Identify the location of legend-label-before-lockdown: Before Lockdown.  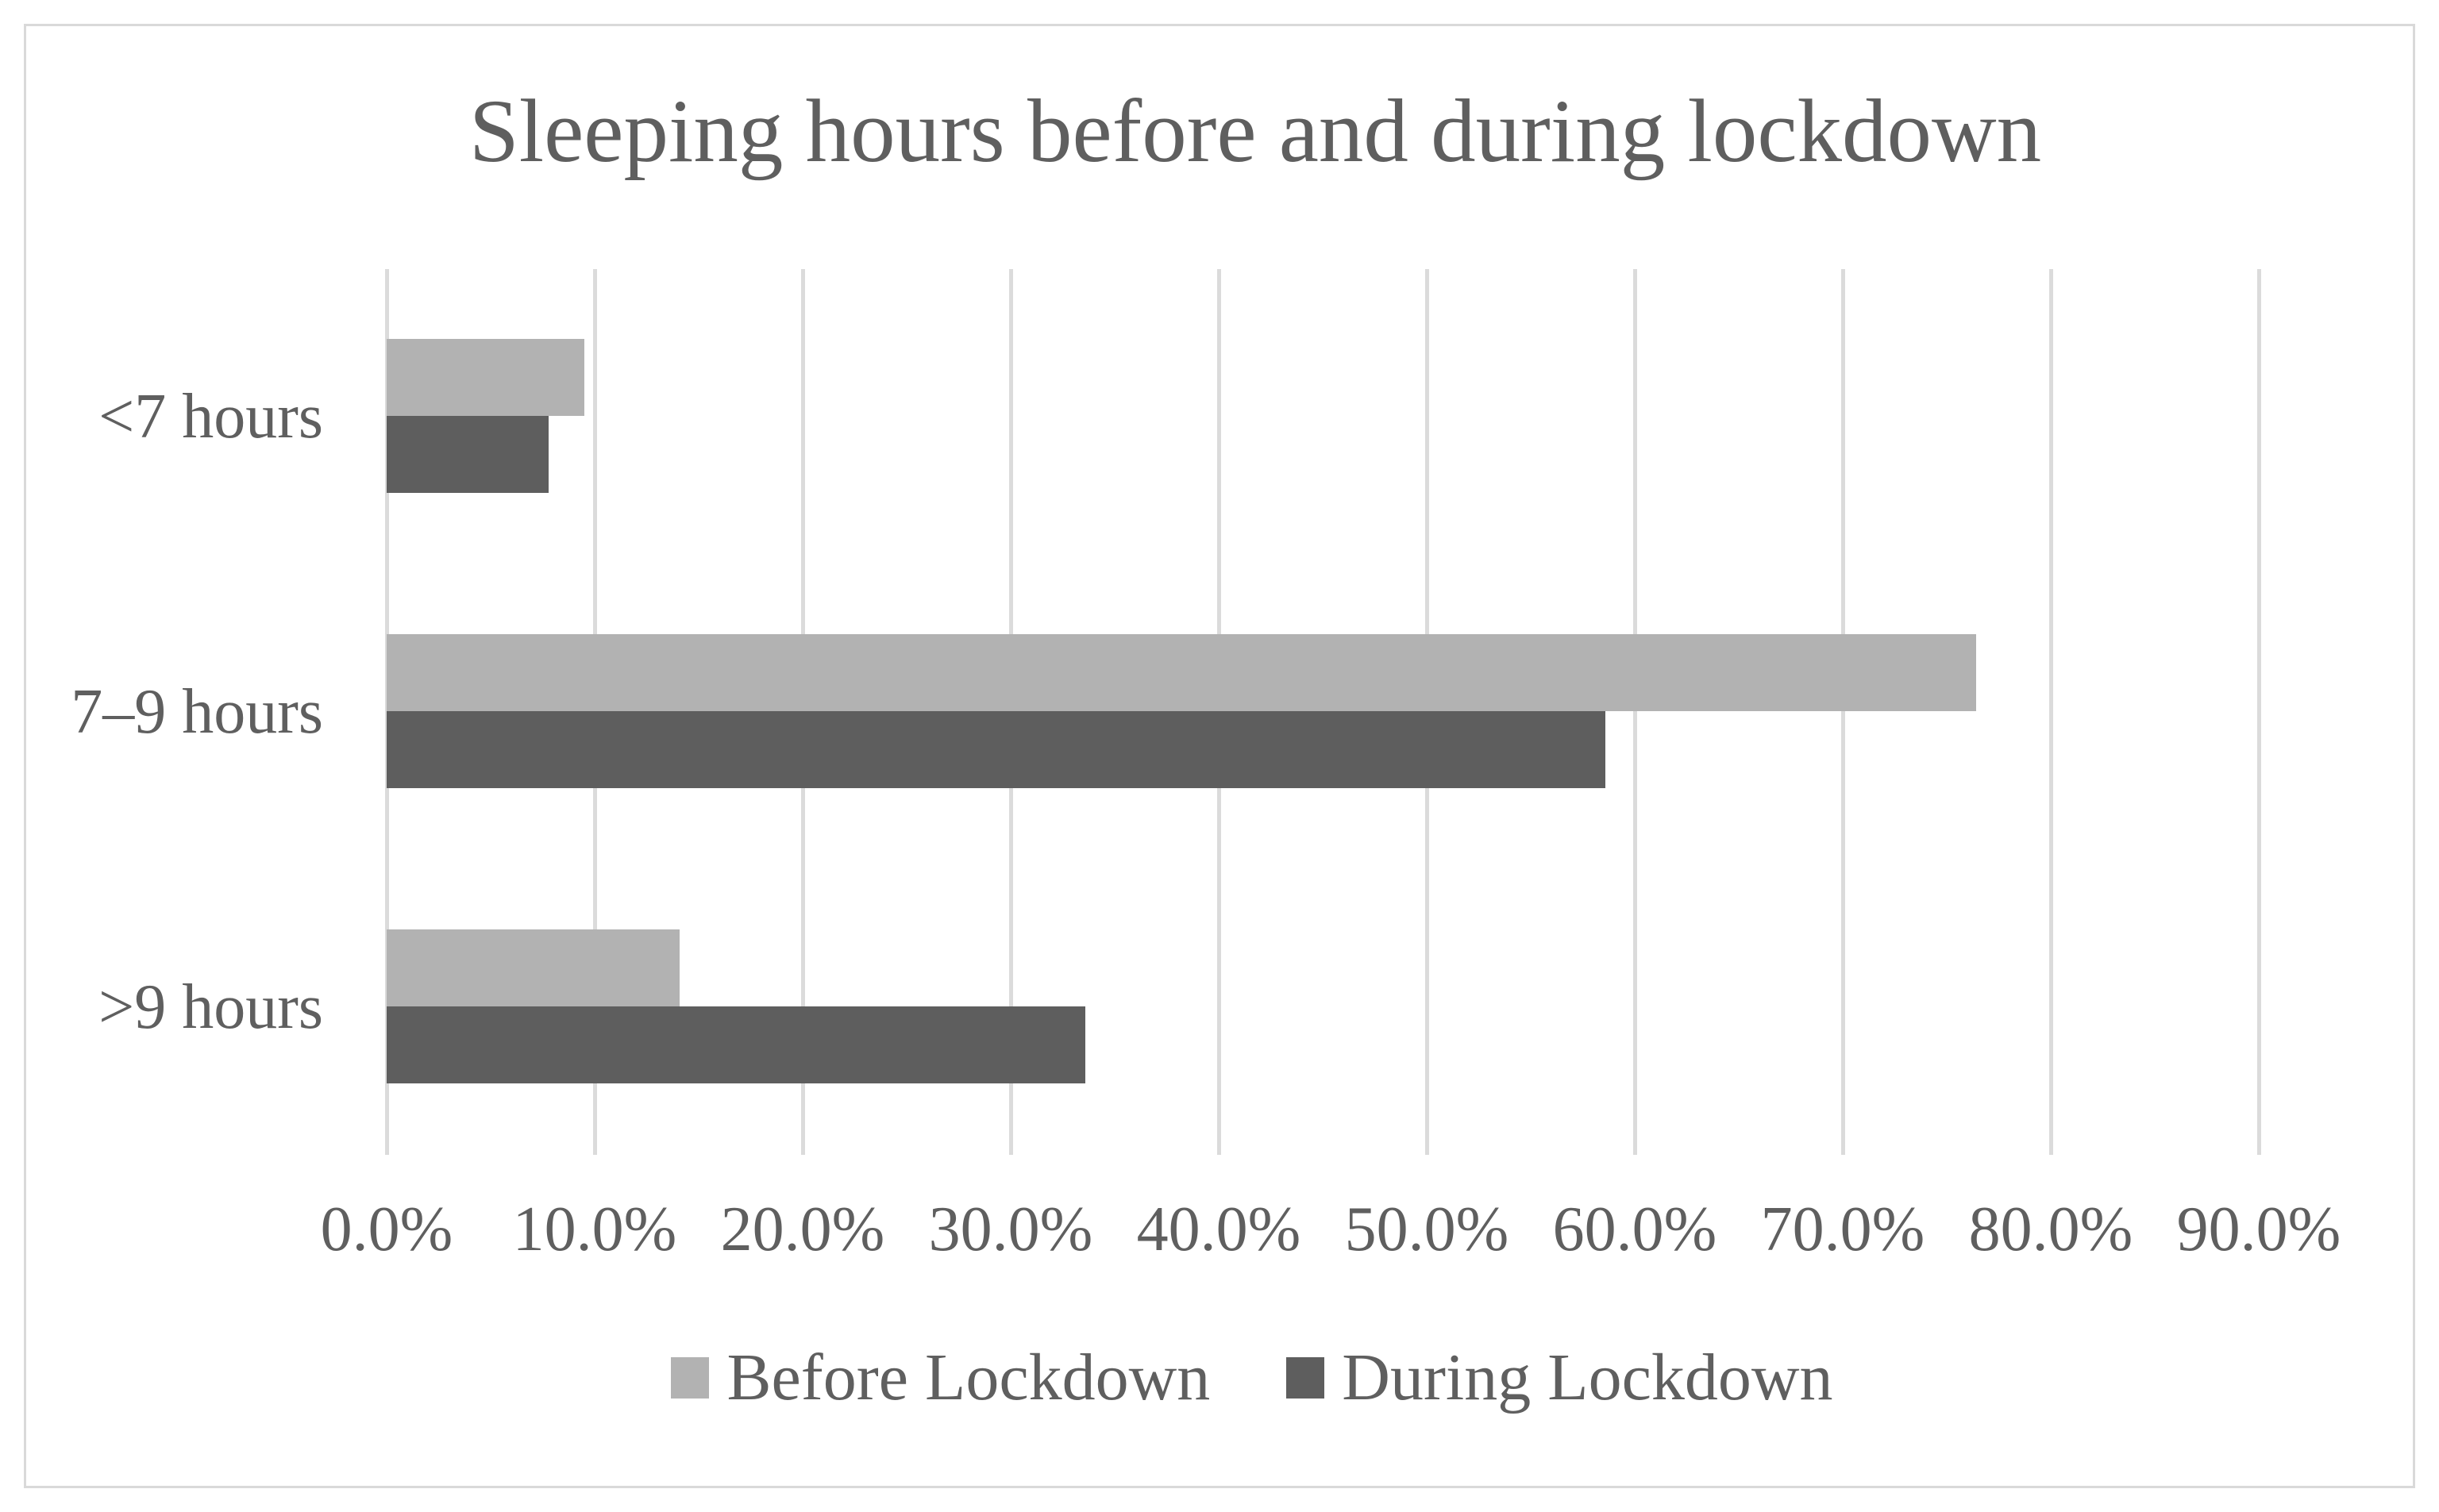
(968, 1377).